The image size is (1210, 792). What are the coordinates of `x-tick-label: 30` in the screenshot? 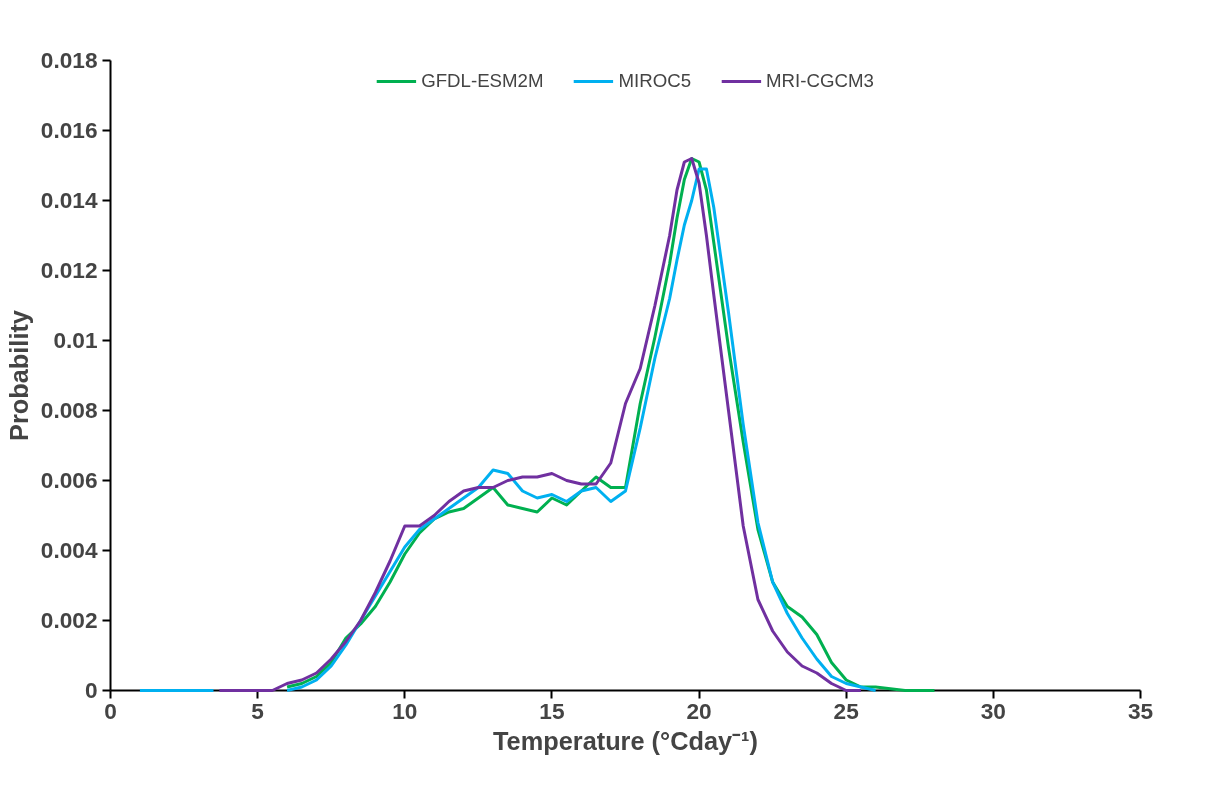 It's located at (993, 710).